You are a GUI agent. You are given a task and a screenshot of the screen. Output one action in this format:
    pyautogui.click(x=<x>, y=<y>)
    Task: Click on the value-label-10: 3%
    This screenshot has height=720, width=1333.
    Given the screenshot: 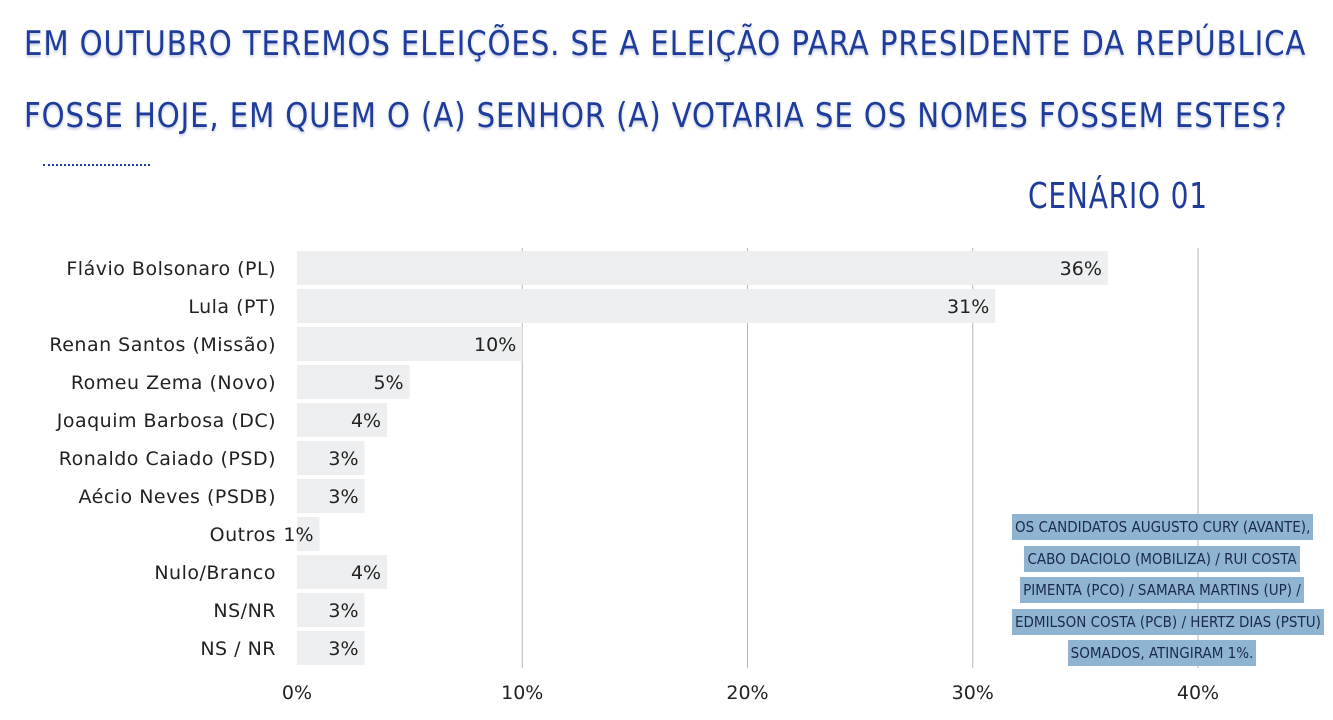 What is the action you would take?
    pyautogui.click(x=343, y=649)
    